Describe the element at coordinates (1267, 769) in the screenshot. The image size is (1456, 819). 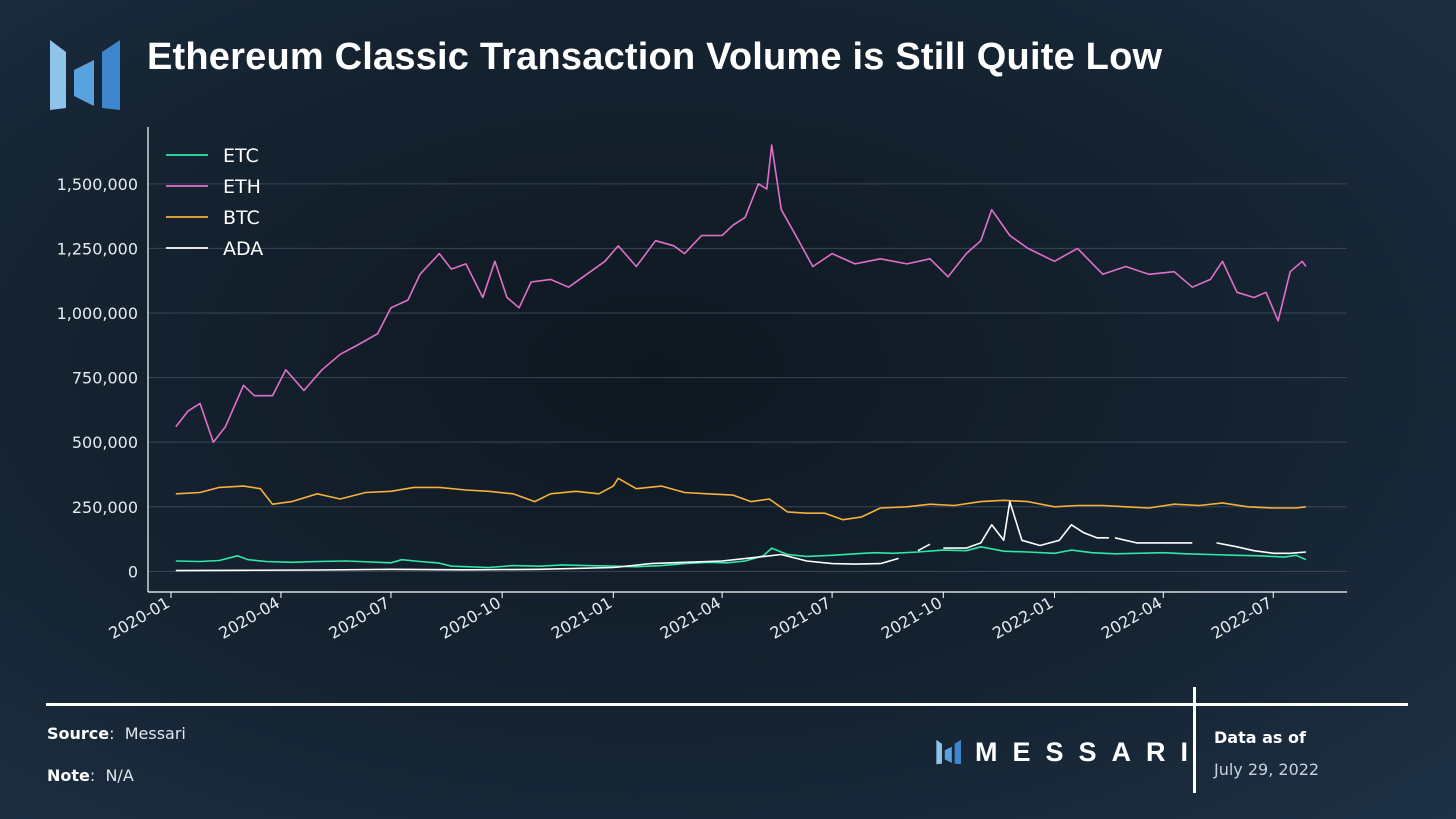
I see `data-as-of-date: July 29, 2022` at that location.